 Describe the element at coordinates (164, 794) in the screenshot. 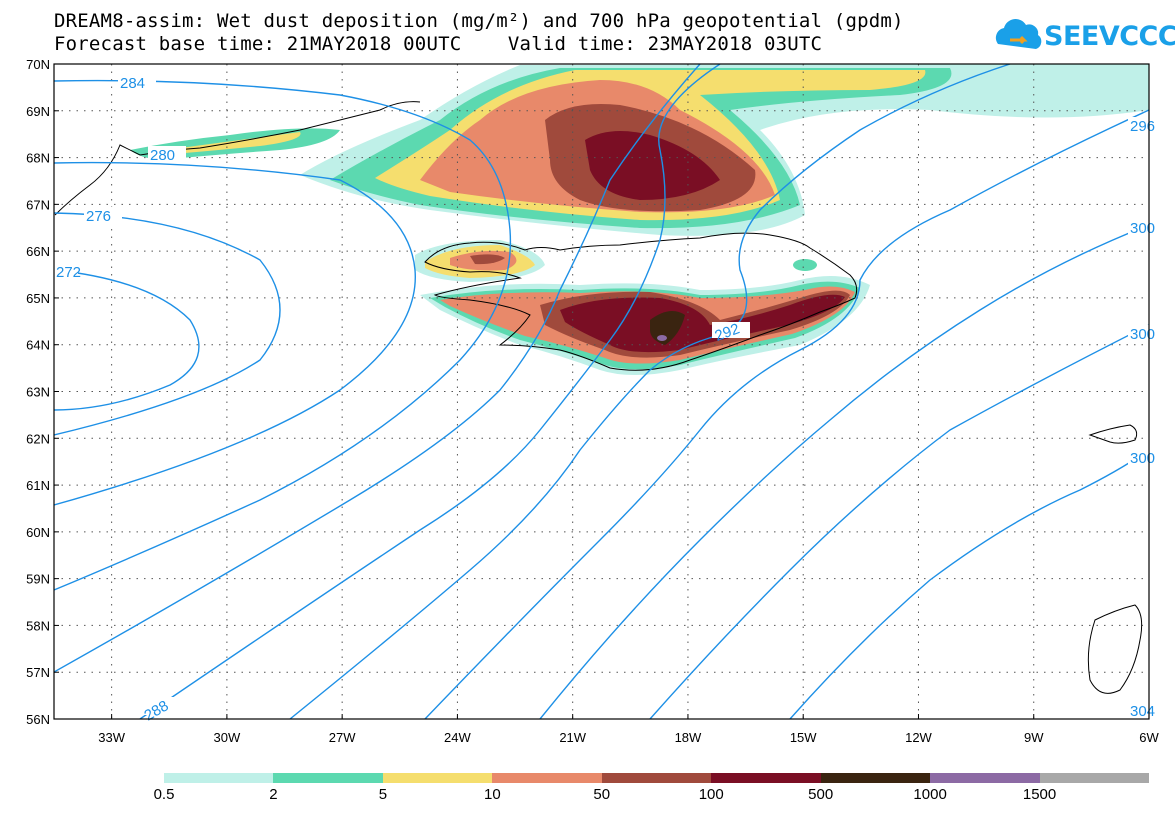

I see `colorbar-label: 0.5` at that location.